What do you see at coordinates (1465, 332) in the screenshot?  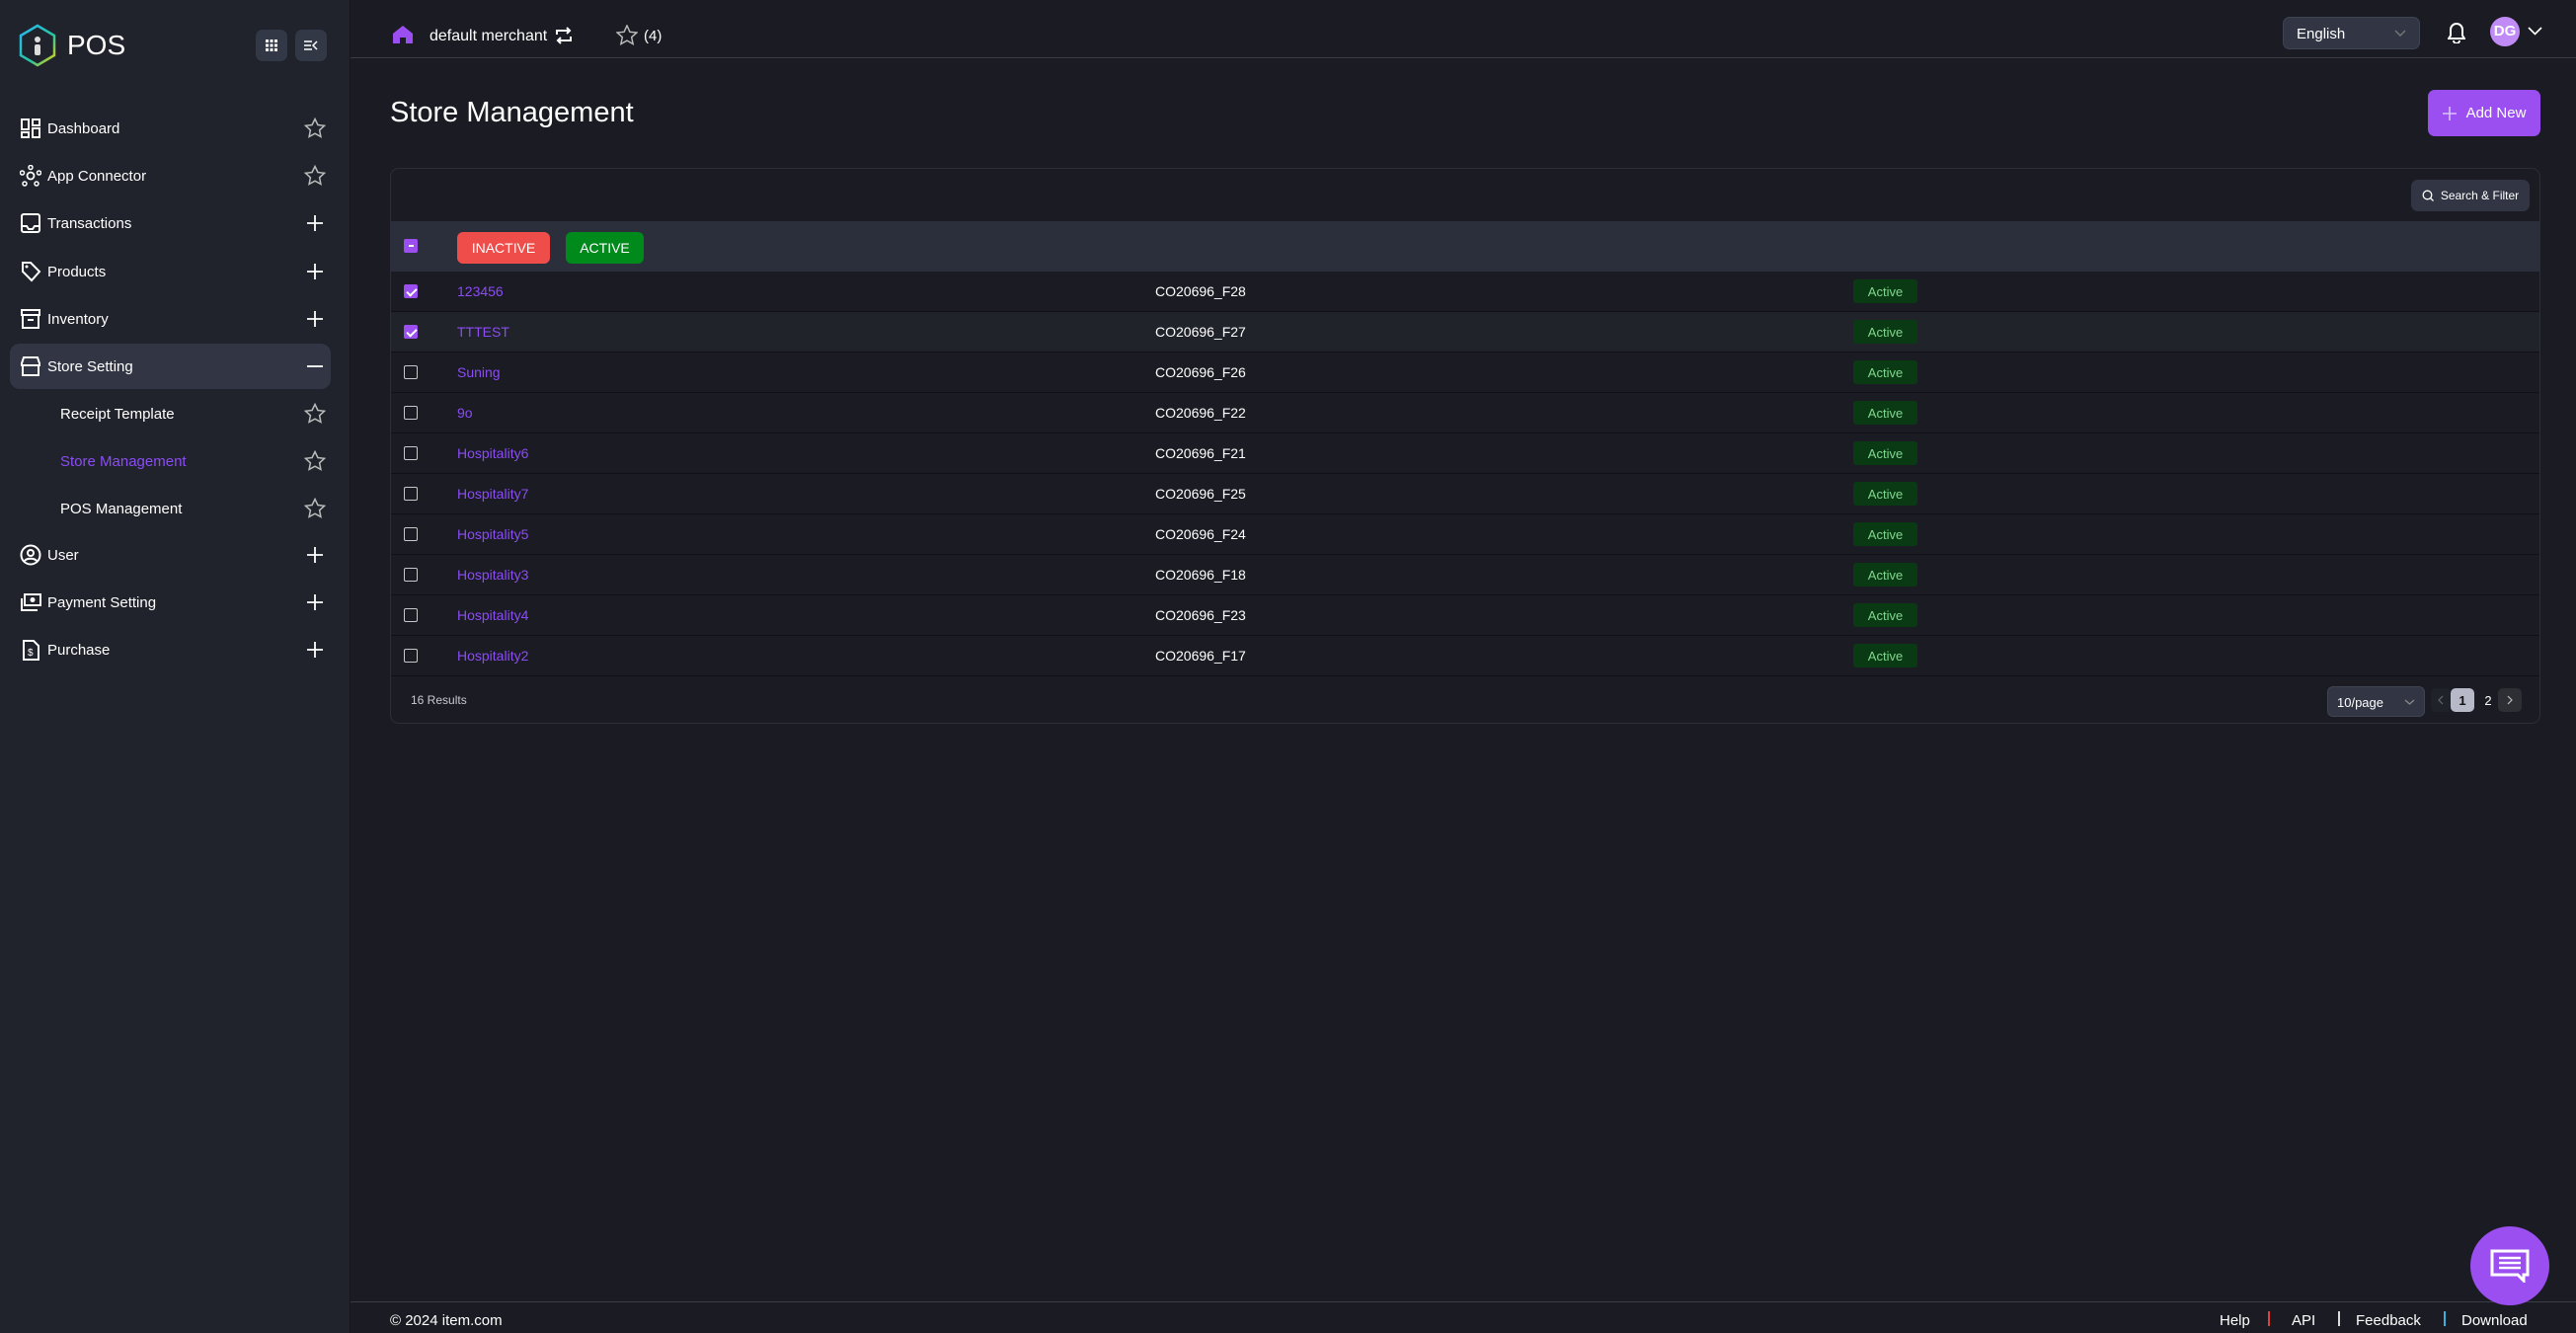 I see `table-row: TTTEST CO20696_F27 Active` at bounding box center [1465, 332].